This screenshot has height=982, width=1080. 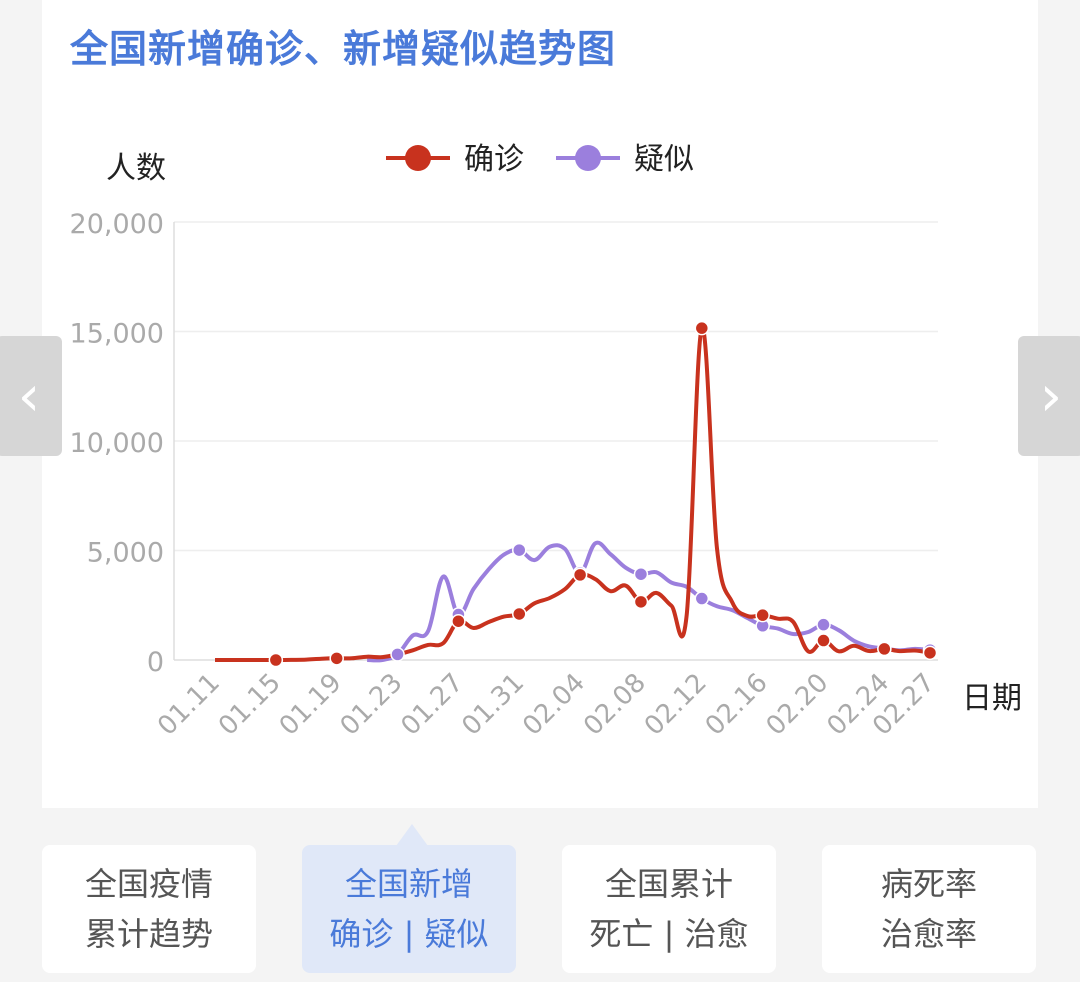 I want to click on tab-new-confirmed-suspected: 全国新增 确诊 | 疑似, so click(x=409, y=909).